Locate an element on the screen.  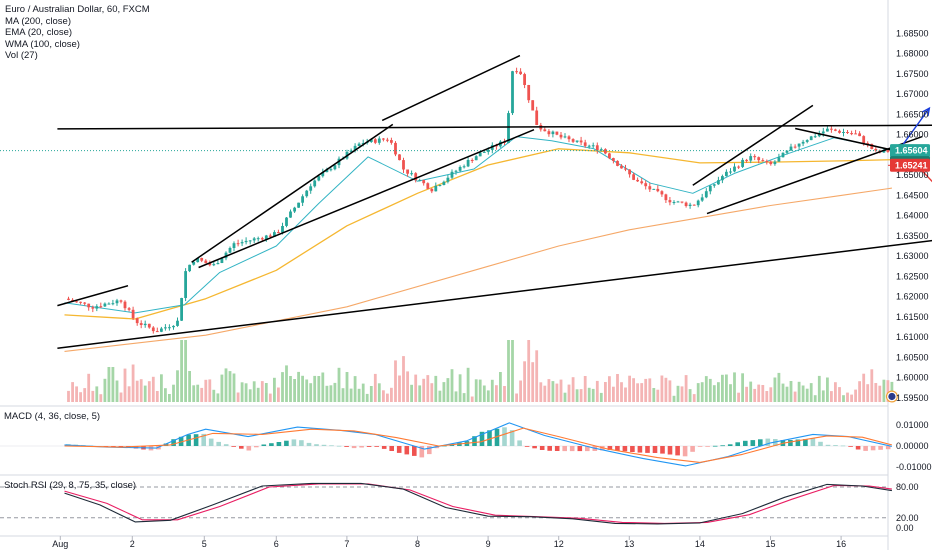
symbol-title: Euro / Australian Dollar, 60, FXCM is located at coordinates (77, 9).